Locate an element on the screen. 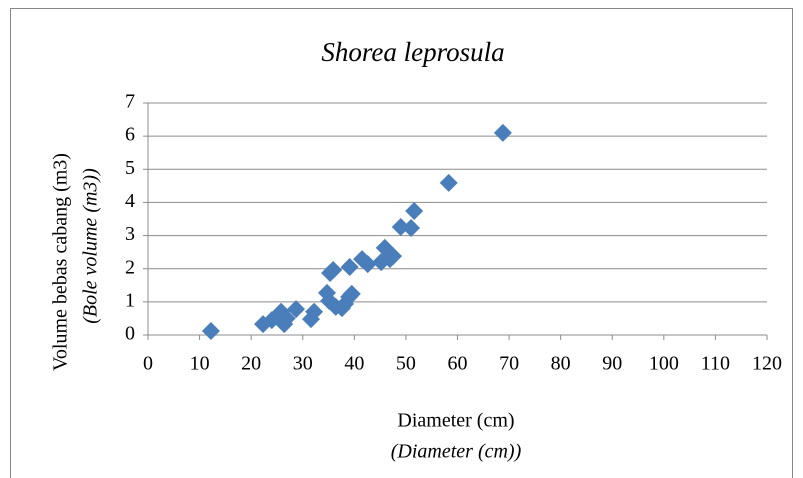 This screenshot has width=803, height=478. x-axis-label-translation: (Diameter (cm)) is located at coordinates (456, 452).